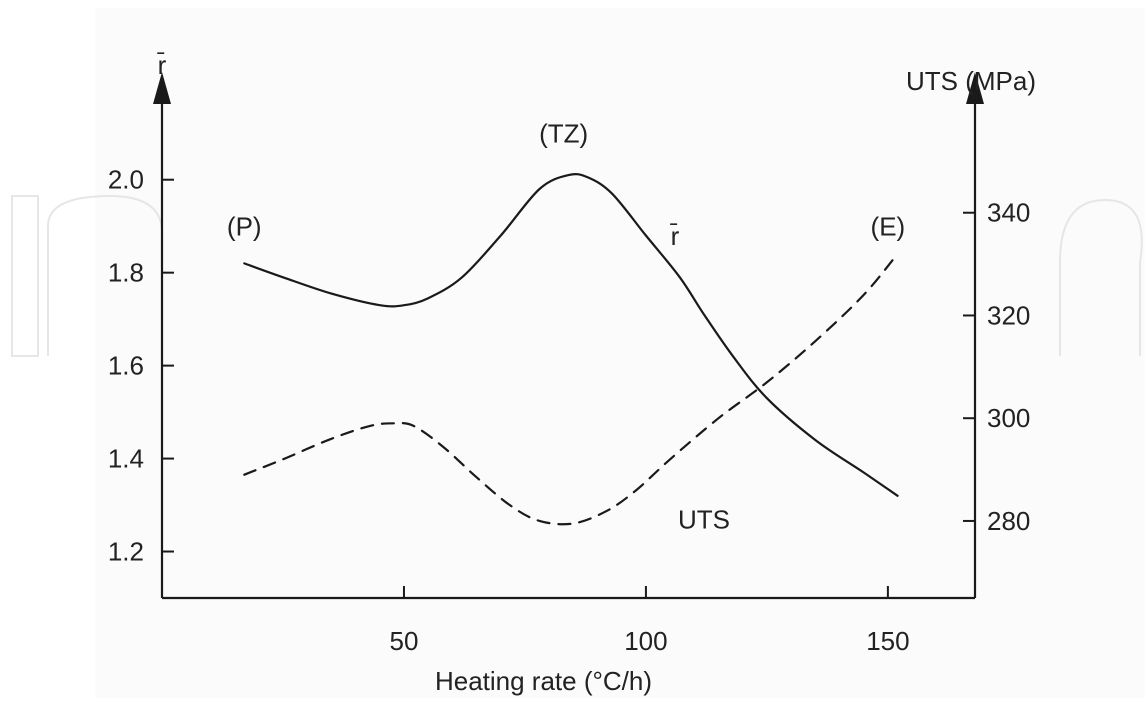  I want to click on right-y-tick-label: 320, so click(1008, 315).